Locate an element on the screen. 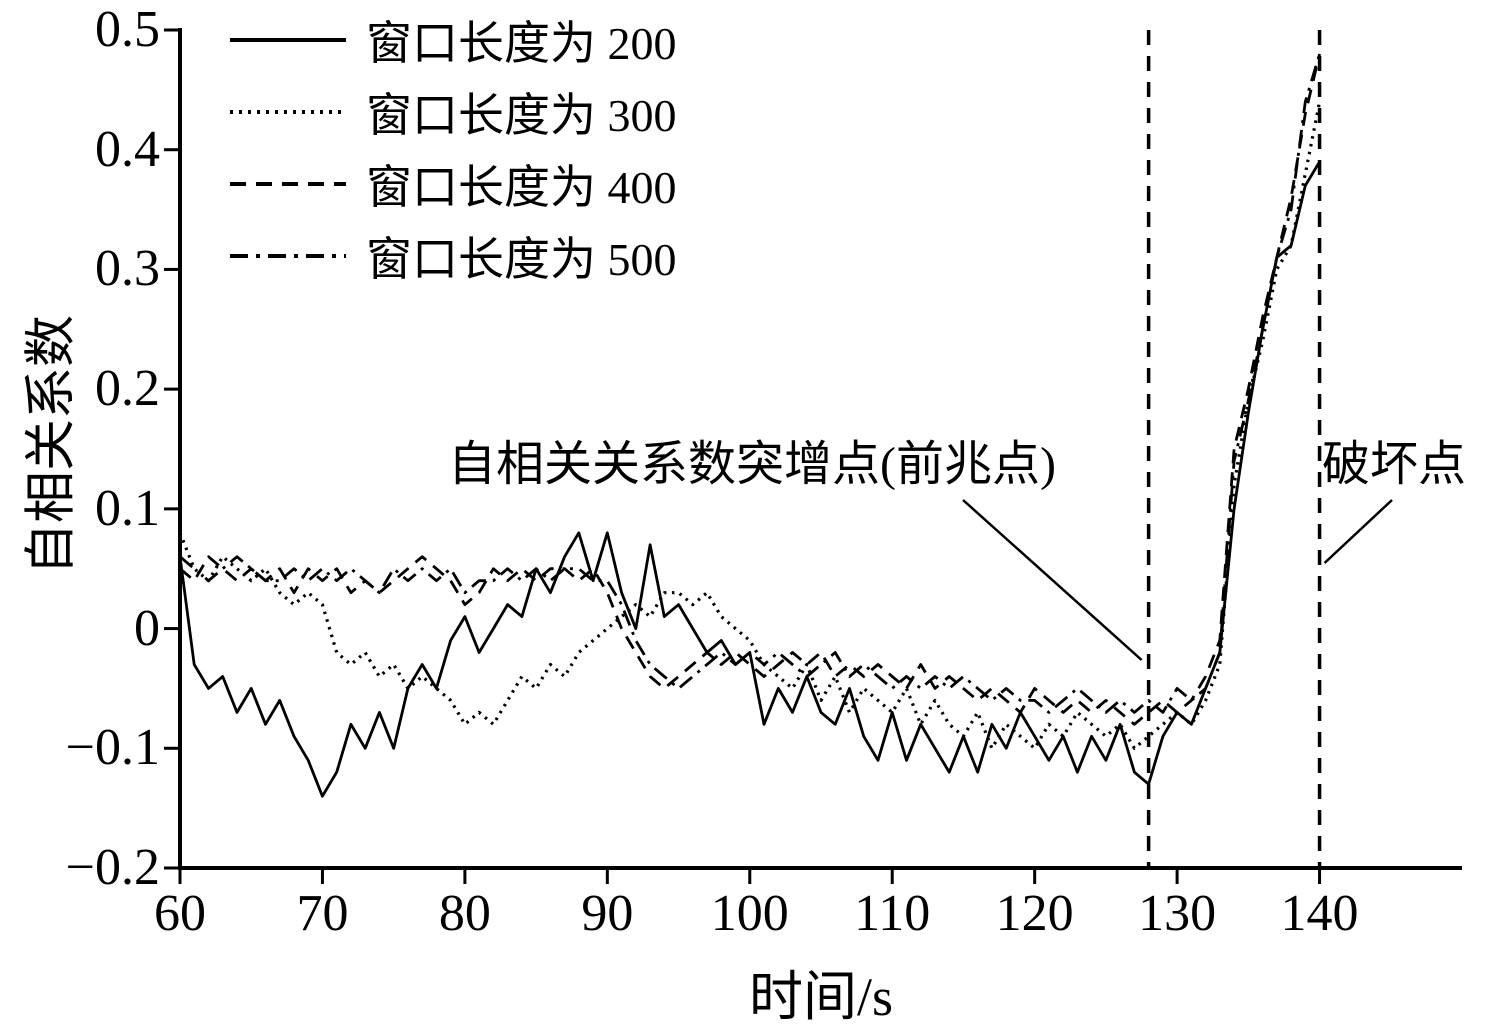  y-tick-label: 0.1 is located at coordinates (127, 508).